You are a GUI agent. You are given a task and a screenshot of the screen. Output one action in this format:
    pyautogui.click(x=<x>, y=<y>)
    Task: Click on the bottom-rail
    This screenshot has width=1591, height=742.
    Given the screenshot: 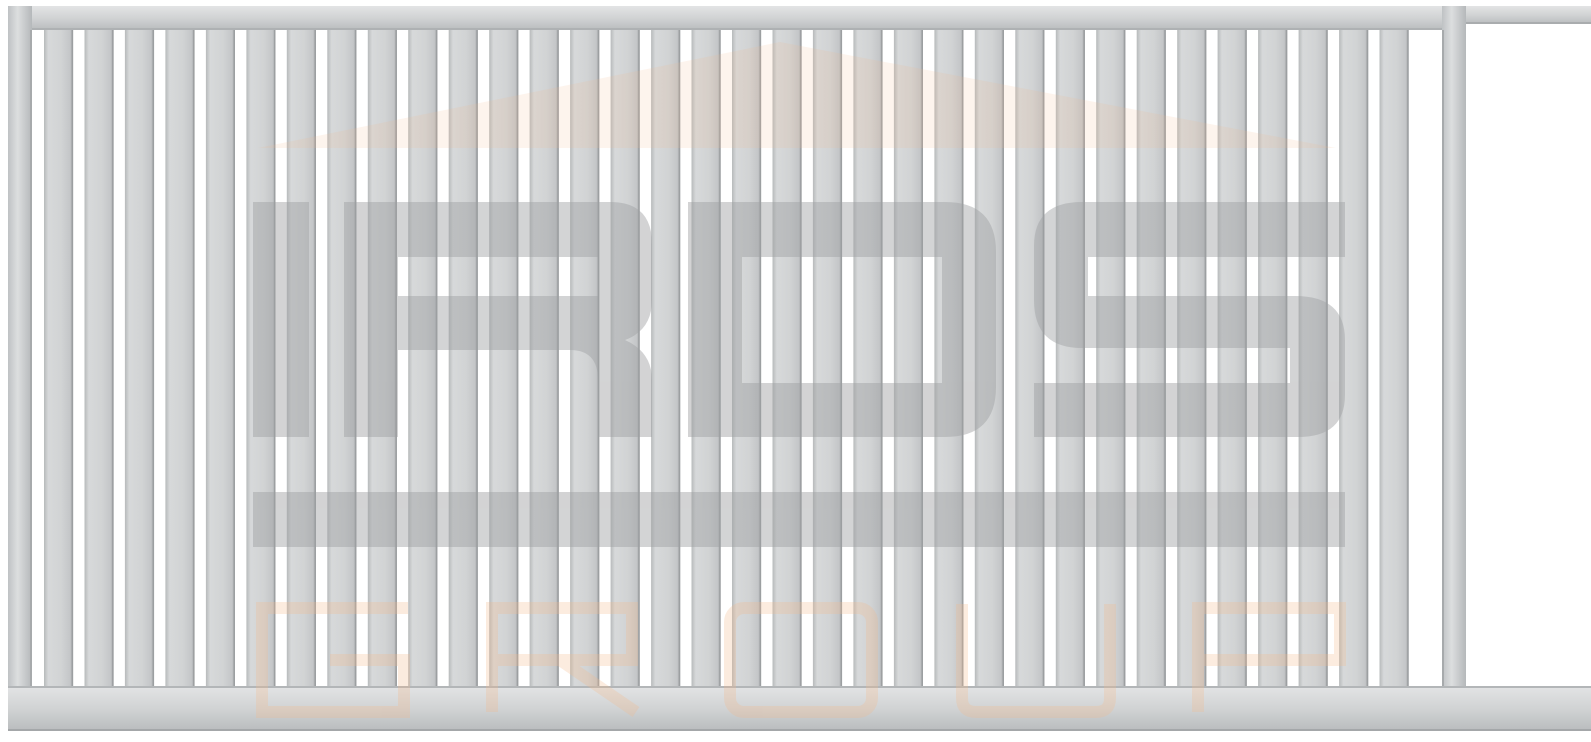 What is the action you would take?
    pyautogui.click(x=799, y=708)
    